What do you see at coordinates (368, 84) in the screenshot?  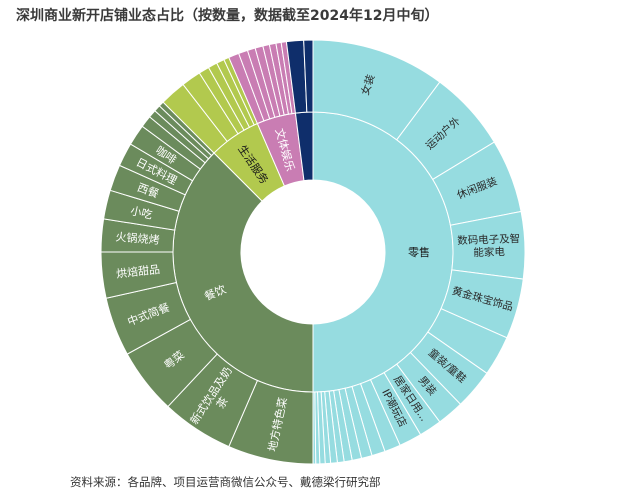 I see `outer-label-女装: 女装` at bounding box center [368, 84].